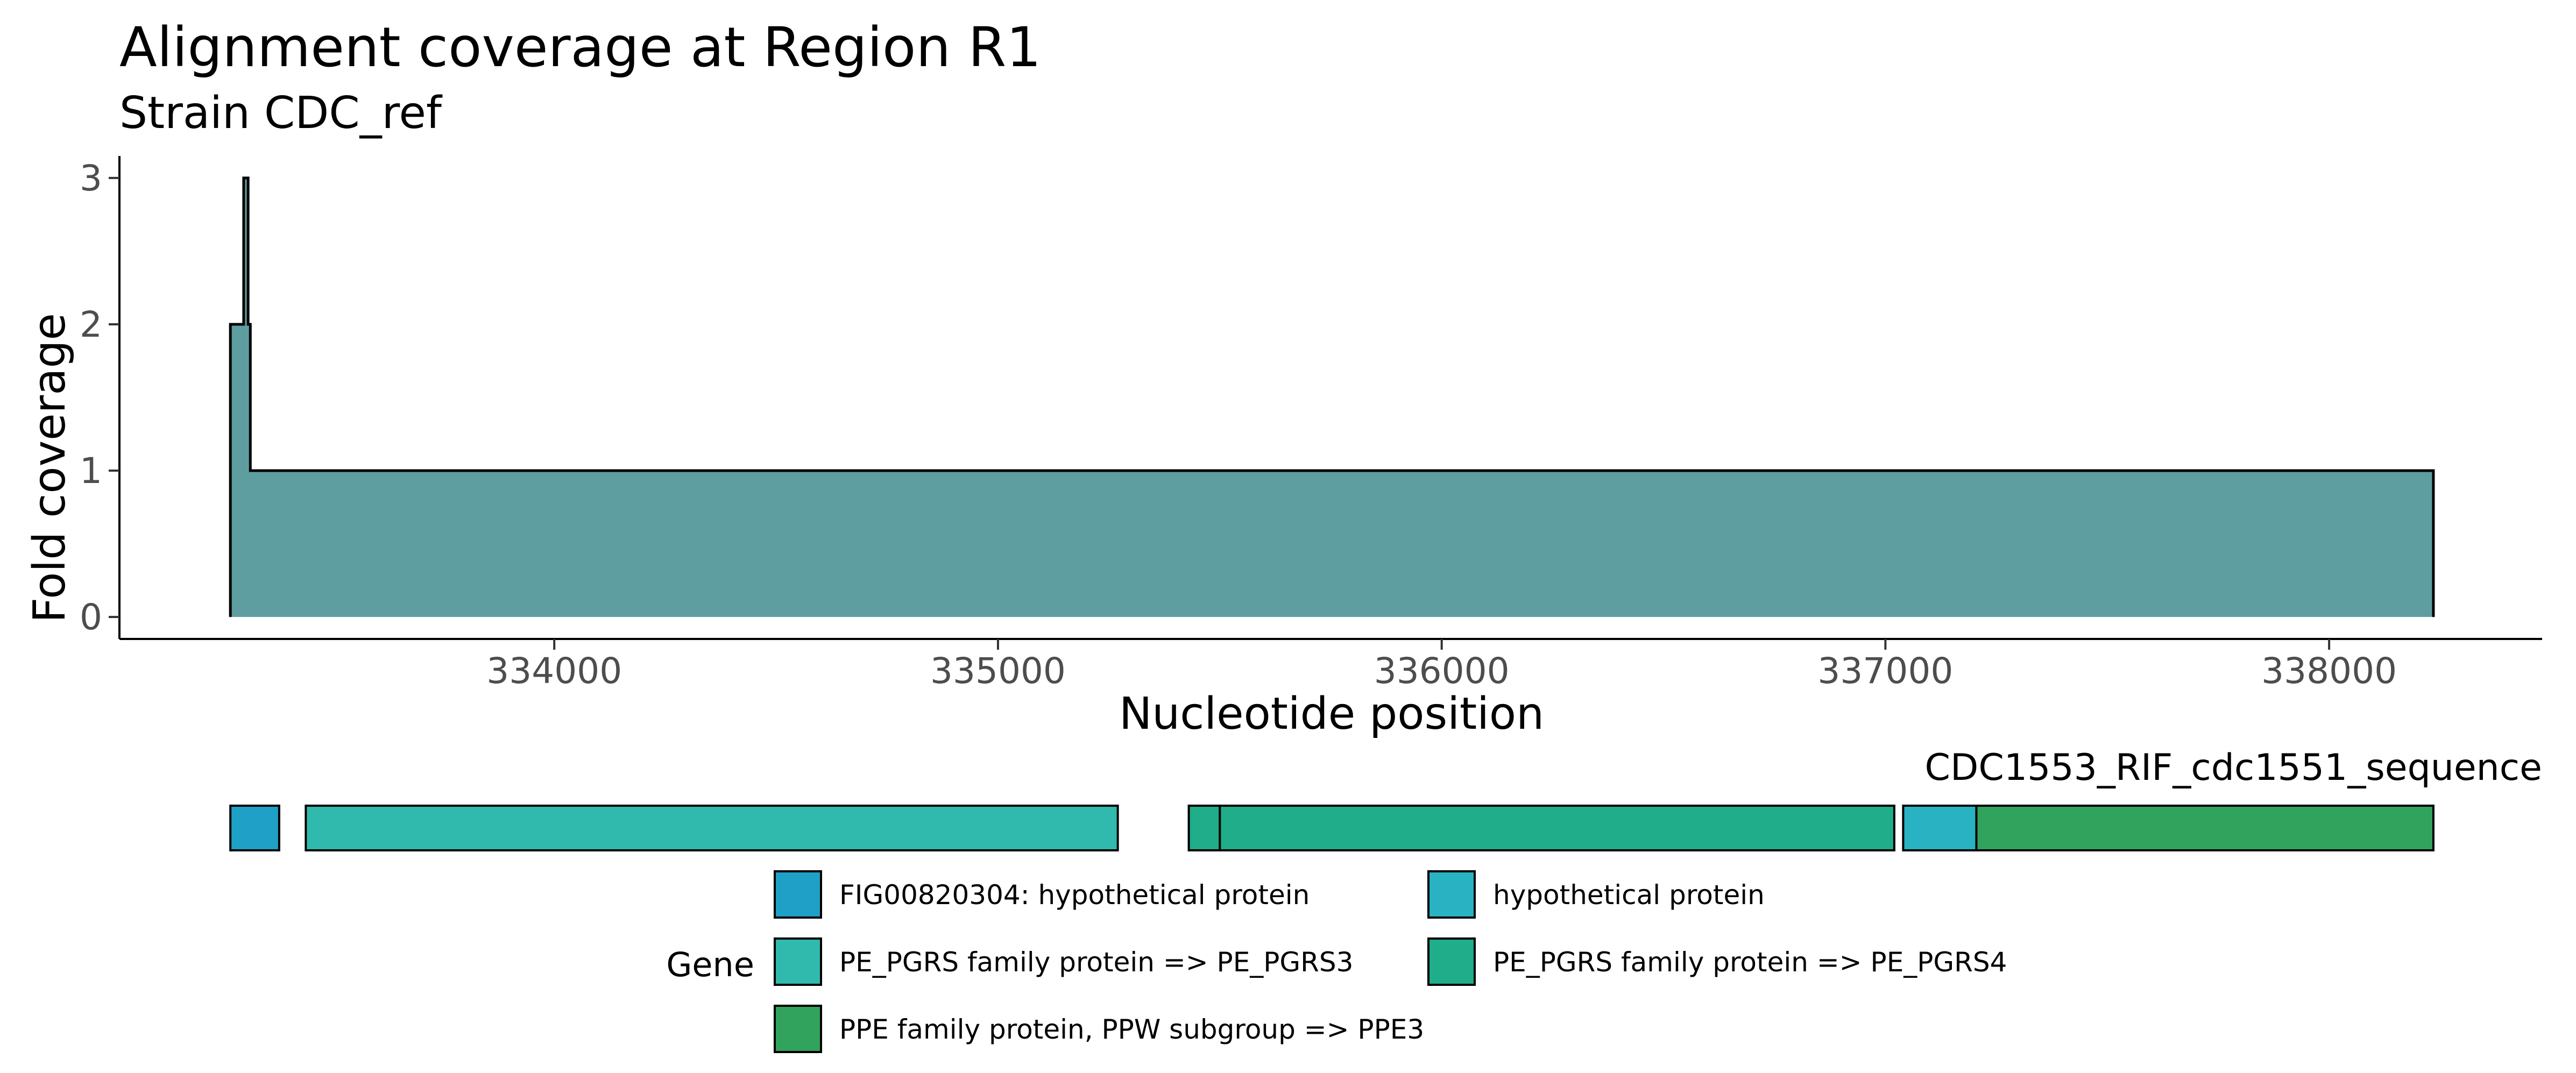 This screenshot has width=2576, height=1073. What do you see at coordinates (1331, 714) in the screenshot?
I see `x-axis-label: Nucleotide position` at bounding box center [1331, 714].